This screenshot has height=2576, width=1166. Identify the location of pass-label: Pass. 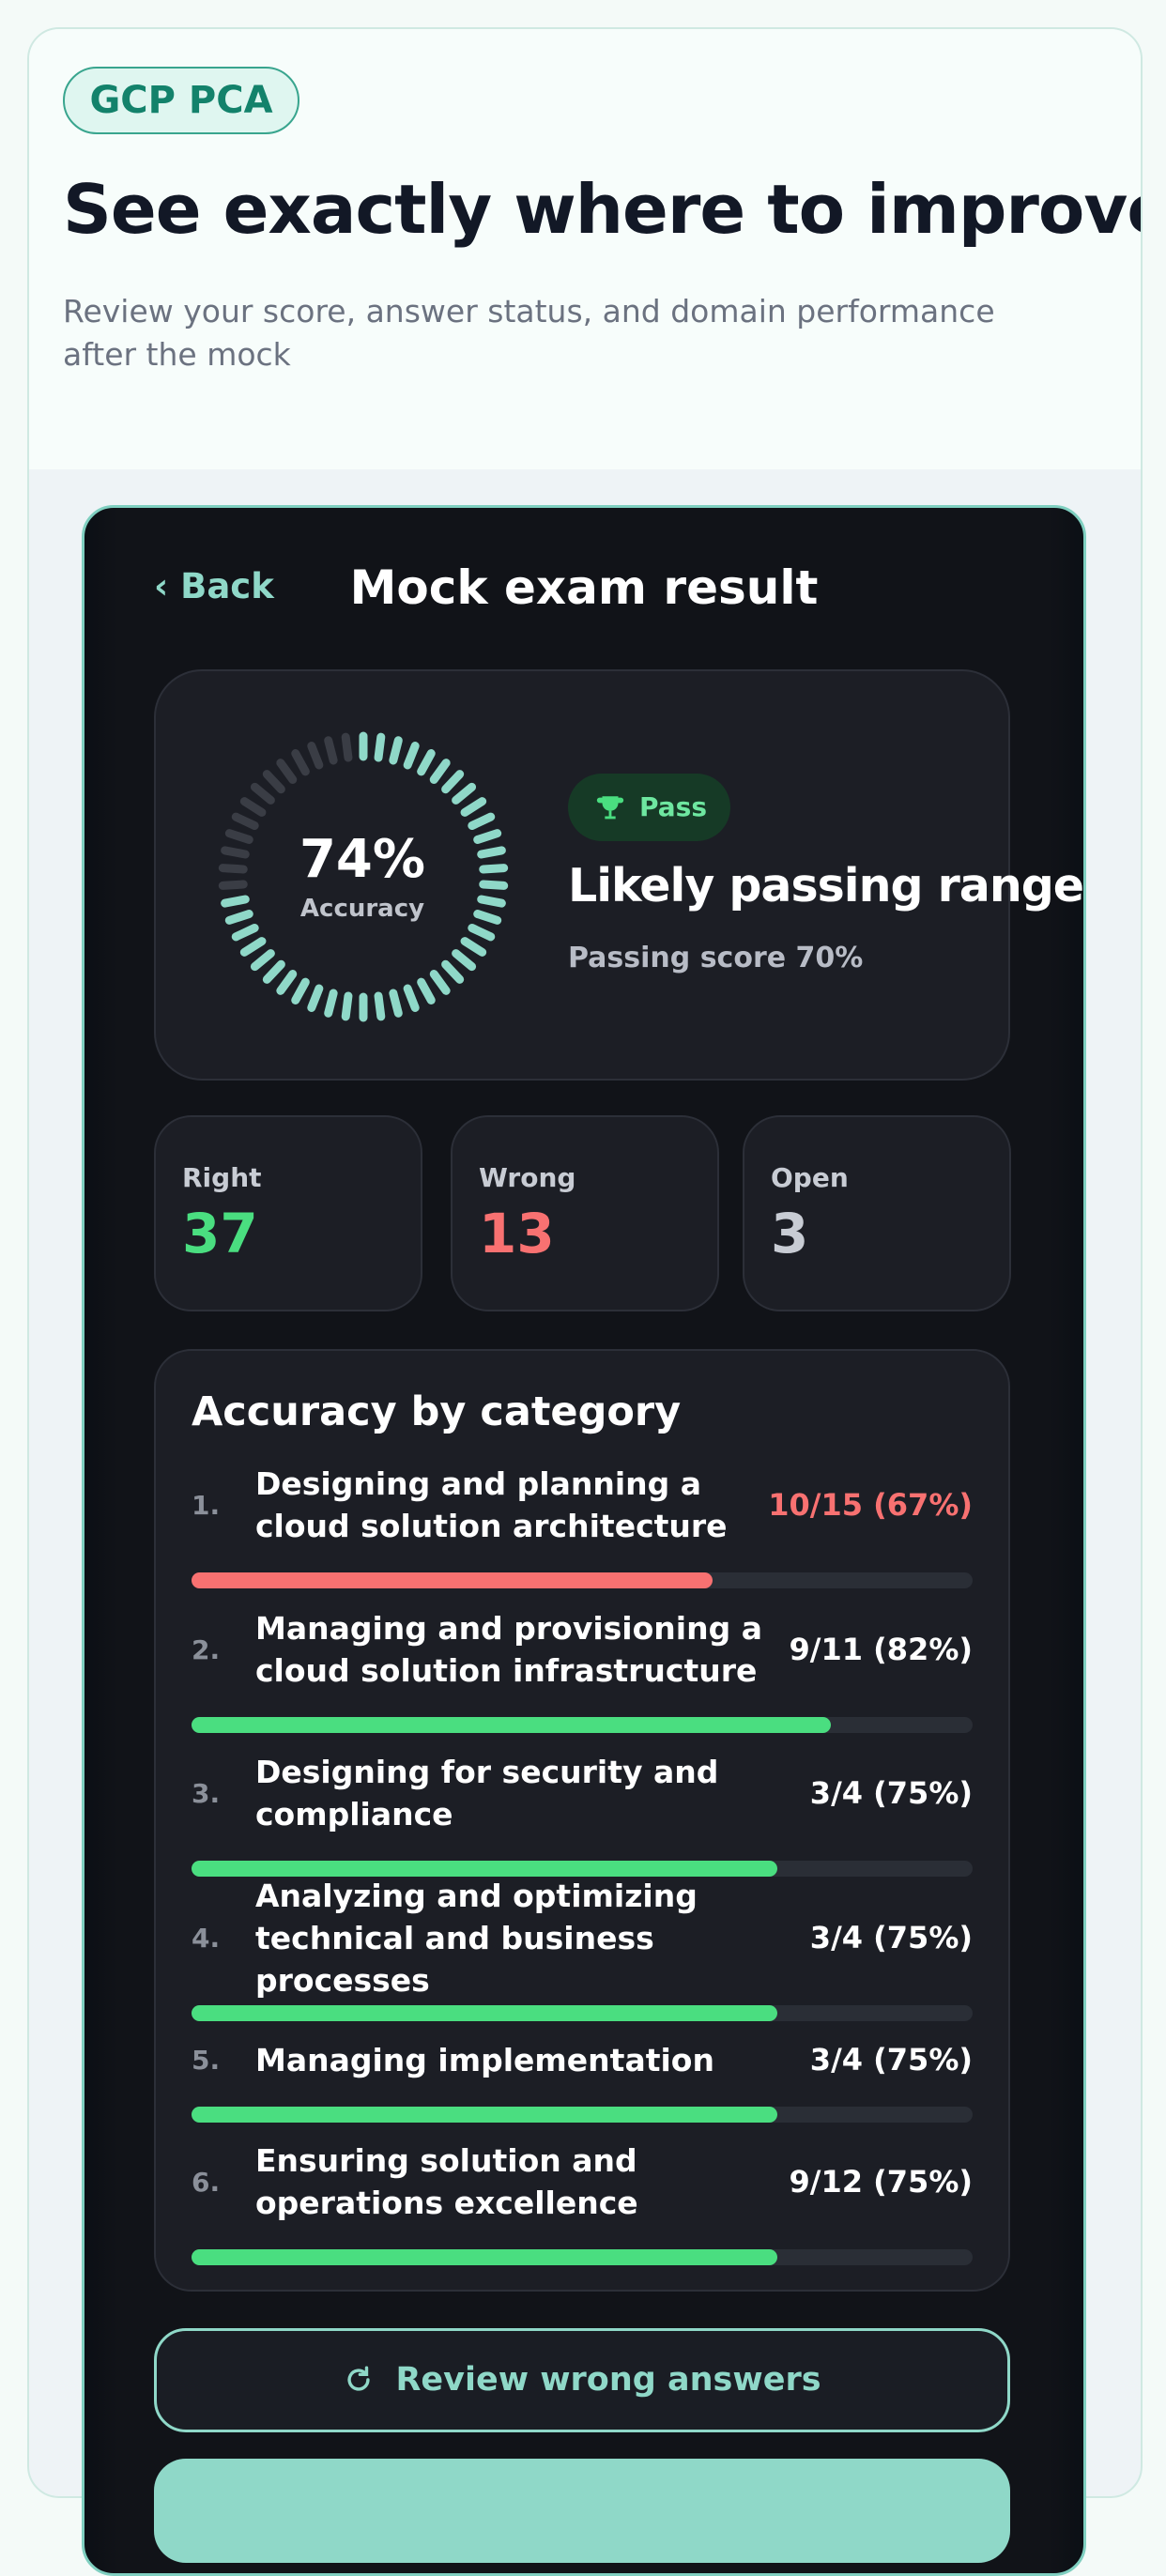
(673, 807).